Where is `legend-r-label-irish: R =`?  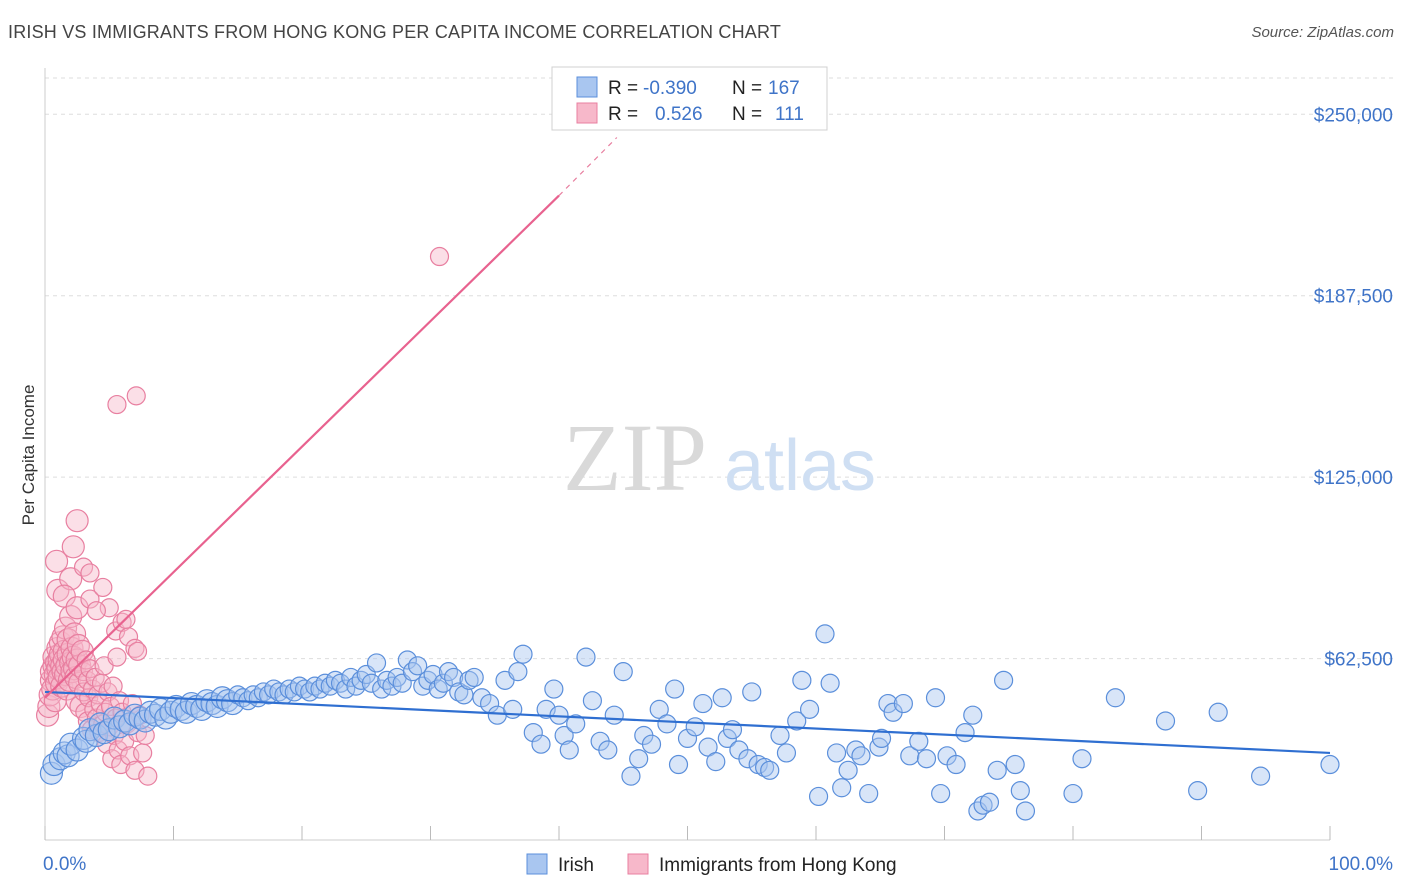
legend-r-label-irish: R = is located at coordinates (623, 88).